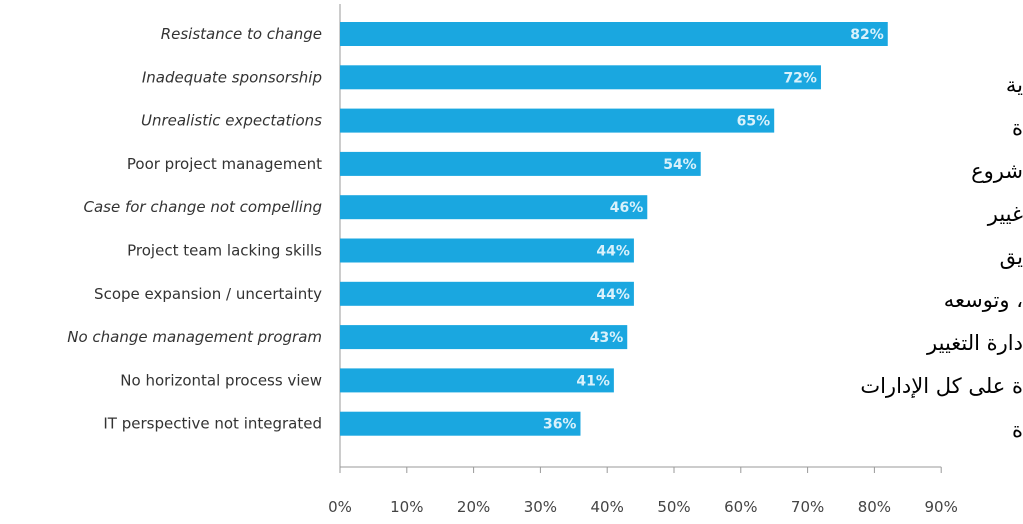 The height and width of the screenshot is (524, 1023). Describe the element at coordinates (224, 164) in the screenshot. I see `category-label: Poor project management` at that location.